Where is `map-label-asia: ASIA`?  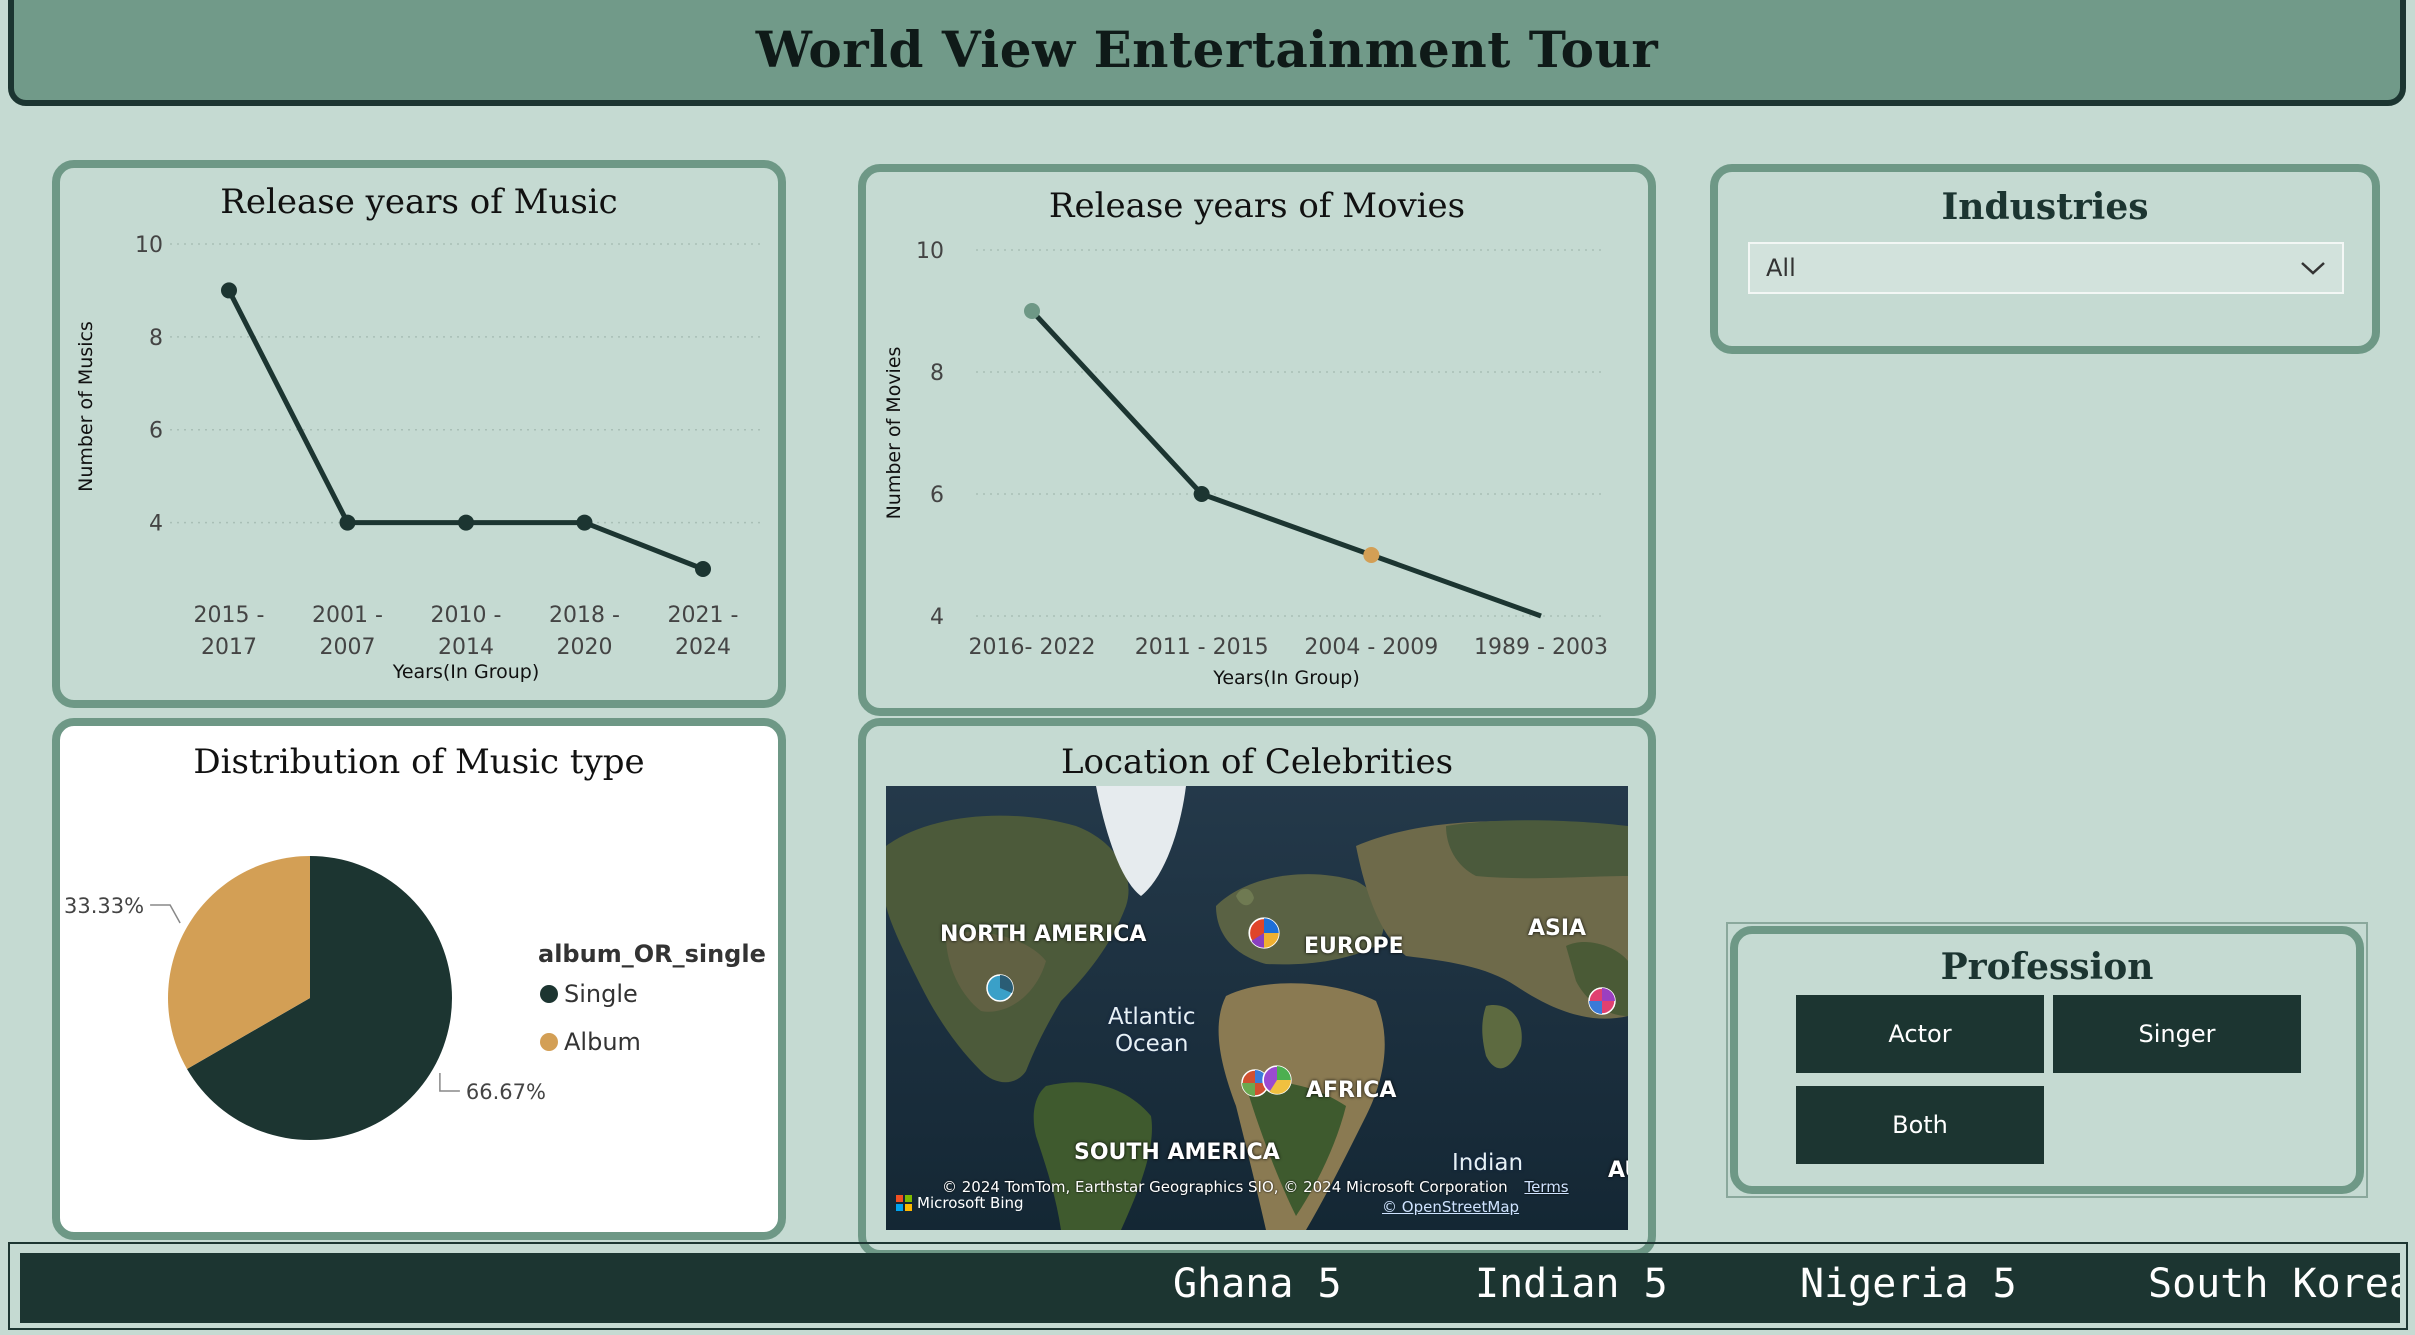 map-label-asia: ASIA is located at coordinates (1557, 928).